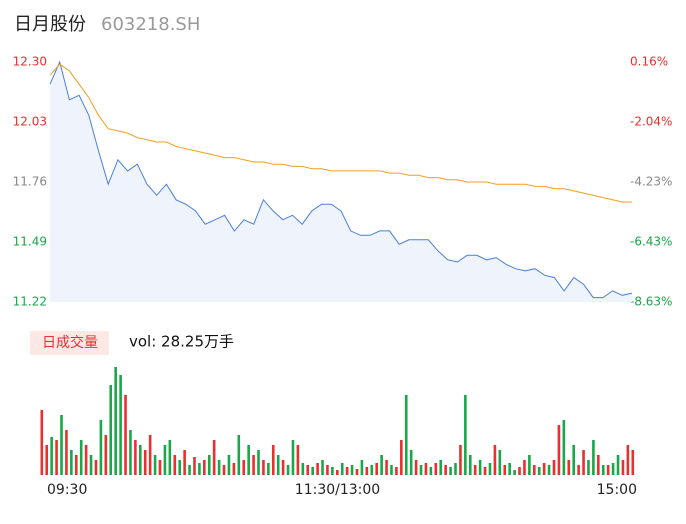 The image size is (686, 524). What do you see at coordinates (651, 302) in the screenshot?
I see `y2-tick-label: -8.63%` at bounding box center [651, 302].